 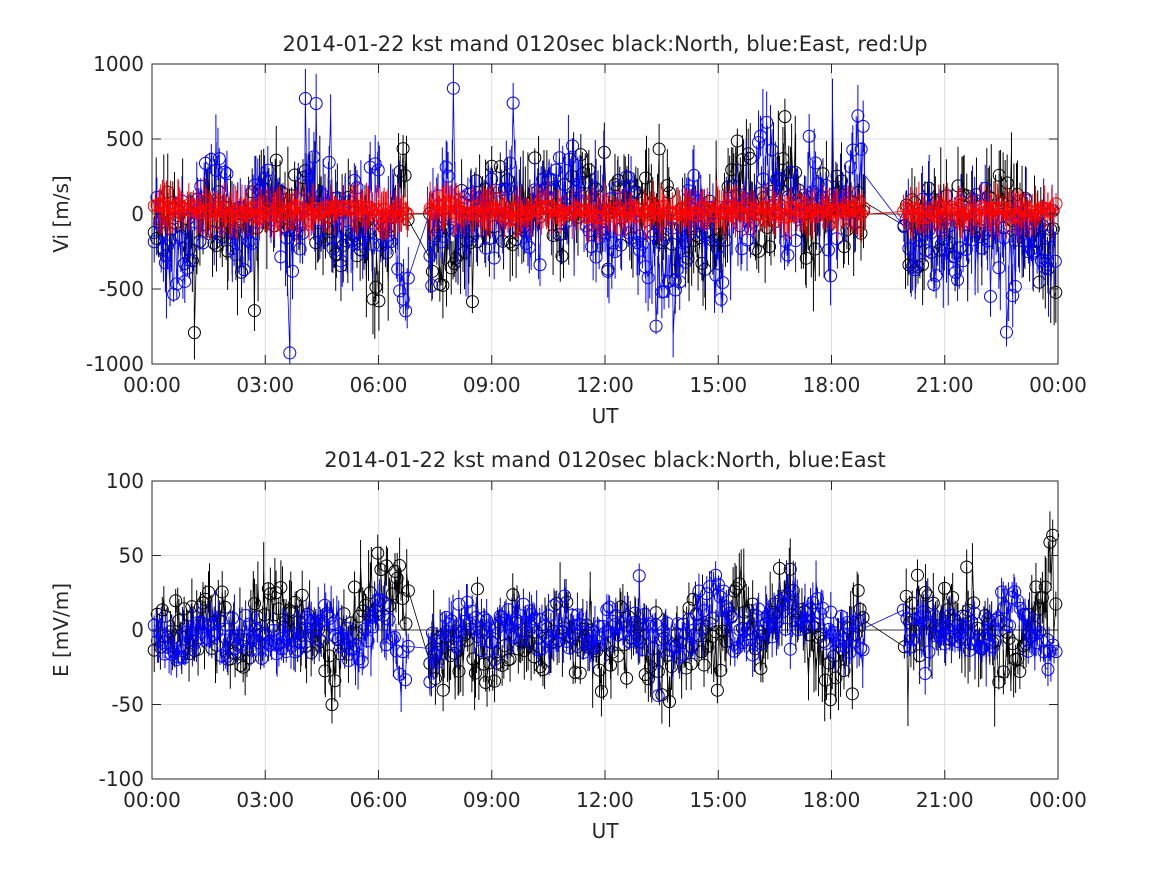 What do you see at coordinates (492, 385) in the screenshot?
I see `velocity-x-tick-label: 09:00` at bounding box center [492, 385].